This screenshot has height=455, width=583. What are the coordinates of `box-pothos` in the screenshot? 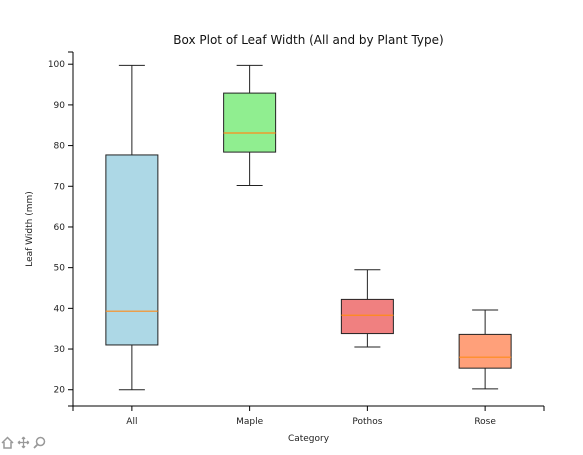 It's located at (367, 308).